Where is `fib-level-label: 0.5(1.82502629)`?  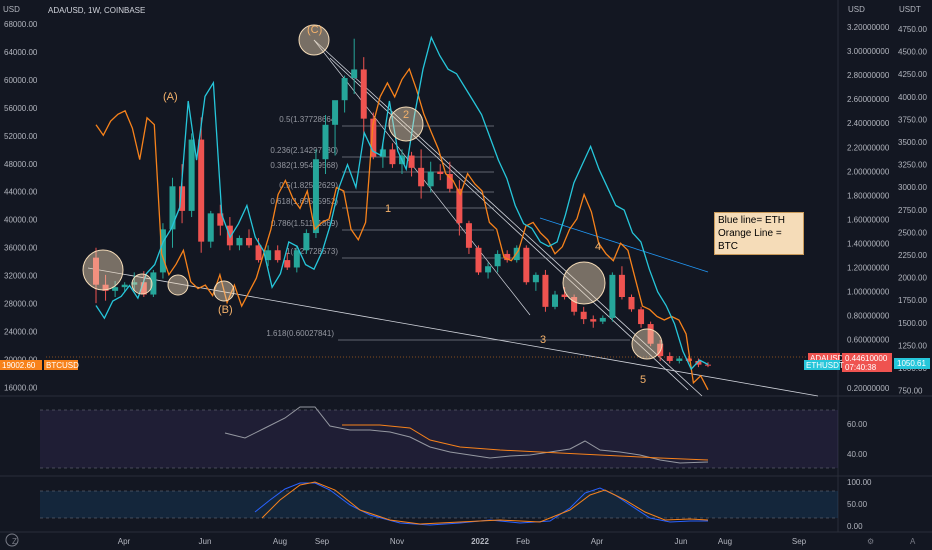 fib-level-label: 0.5(1.82502629) is located at coordinates (308, 185).